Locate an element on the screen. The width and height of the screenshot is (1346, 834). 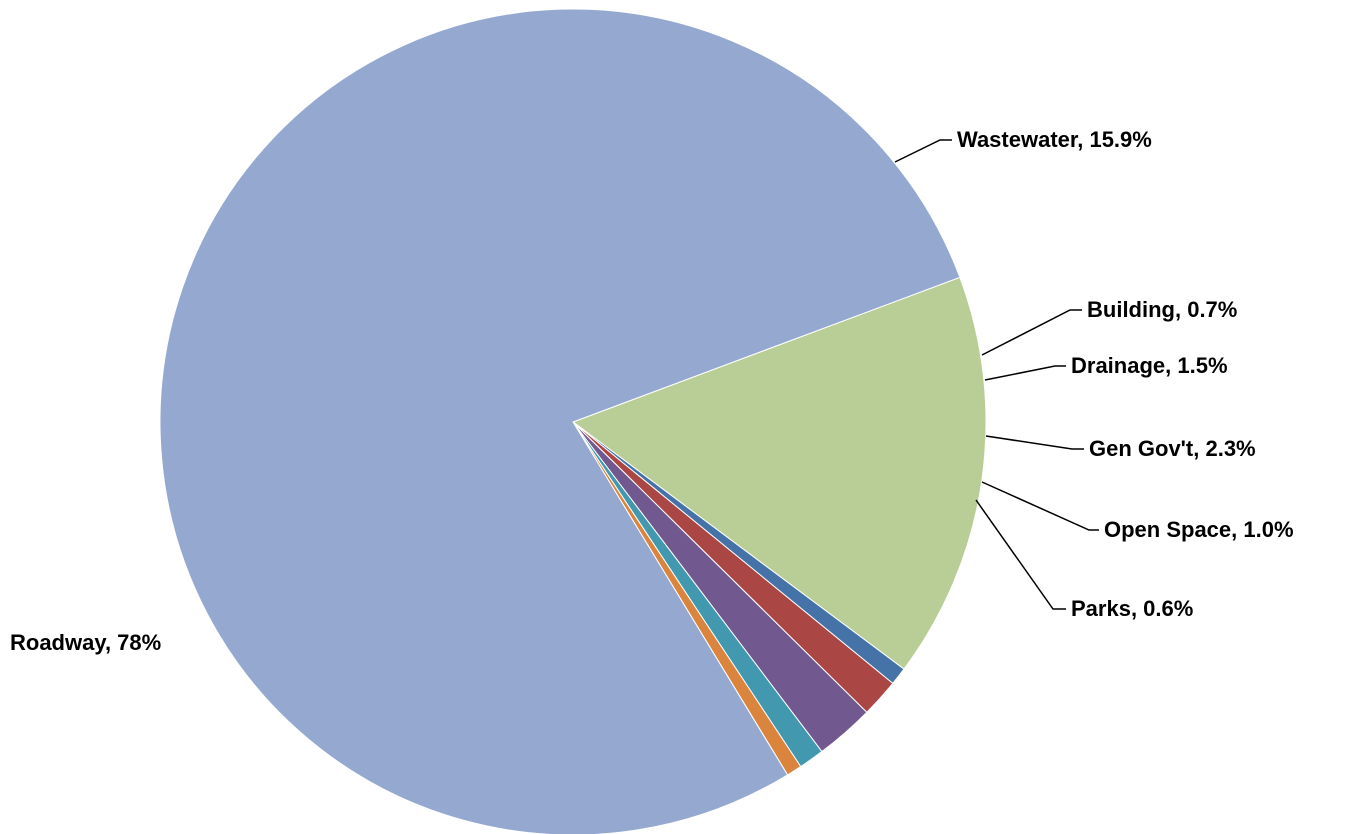
slice-label-gen-gov-t: Gen Gov't, 2.3% is located at coordinates (1172, 448).